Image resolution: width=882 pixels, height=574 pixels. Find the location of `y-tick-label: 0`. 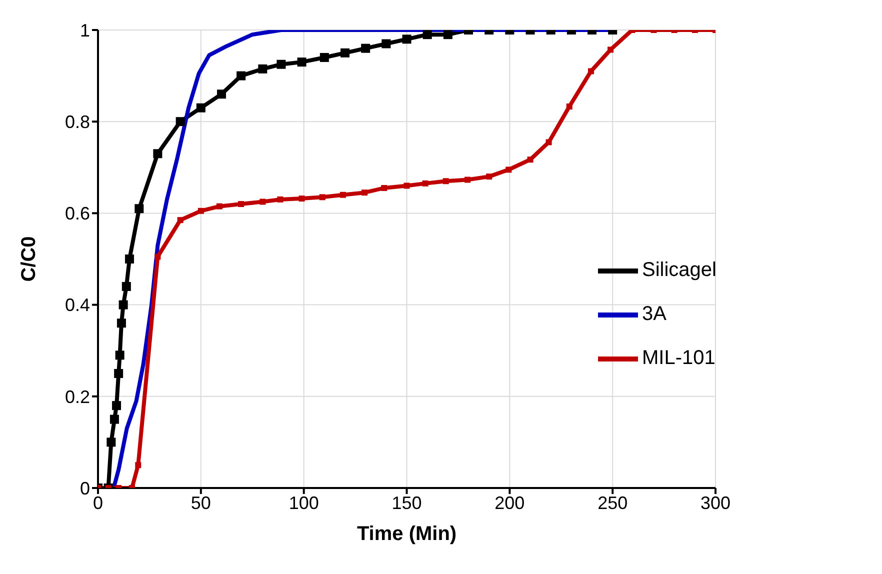

y-tick-label: 0 is located at coordinates (85, 488).